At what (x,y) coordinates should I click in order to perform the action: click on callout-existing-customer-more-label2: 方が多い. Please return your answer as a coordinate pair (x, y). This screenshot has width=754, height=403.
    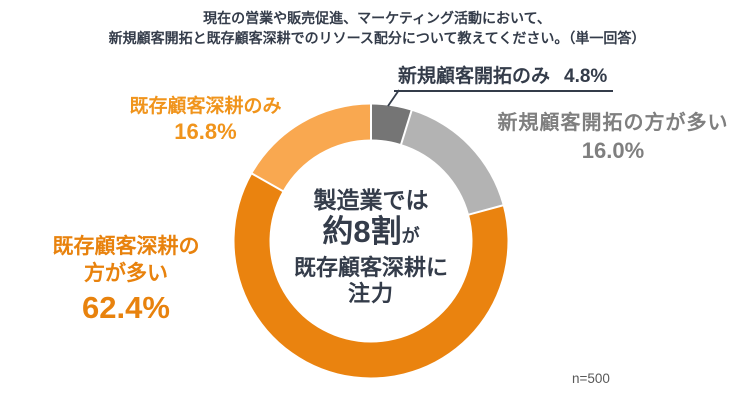
    Looking at the image, I should click on (126, 273).